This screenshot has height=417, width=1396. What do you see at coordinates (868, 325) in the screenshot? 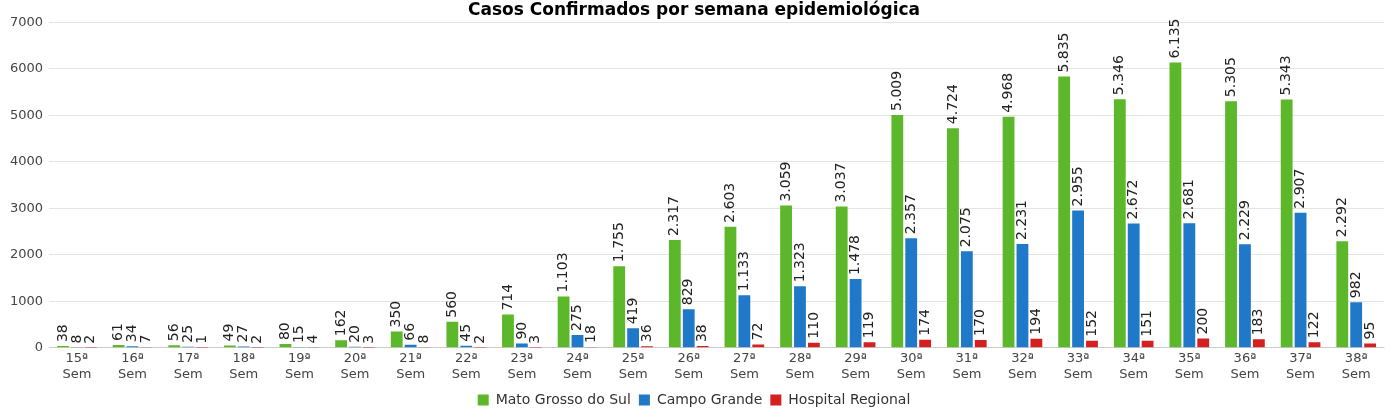
I see `data-label: 119` at bounding box center [868, 325].